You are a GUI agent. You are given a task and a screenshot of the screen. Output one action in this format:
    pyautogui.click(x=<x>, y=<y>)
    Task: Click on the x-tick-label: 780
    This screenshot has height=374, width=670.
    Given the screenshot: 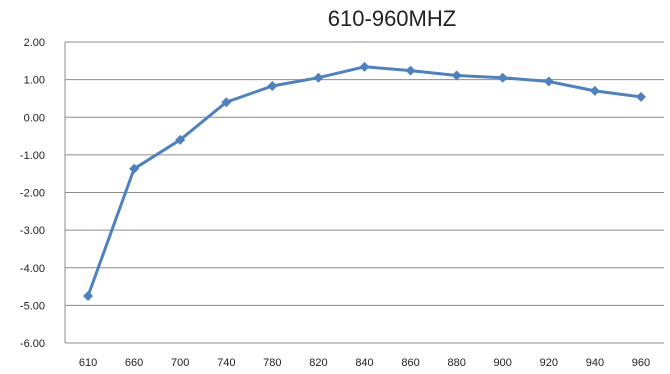 What is the action you would take?
    pyautogui.click(x=272, y=363)
    